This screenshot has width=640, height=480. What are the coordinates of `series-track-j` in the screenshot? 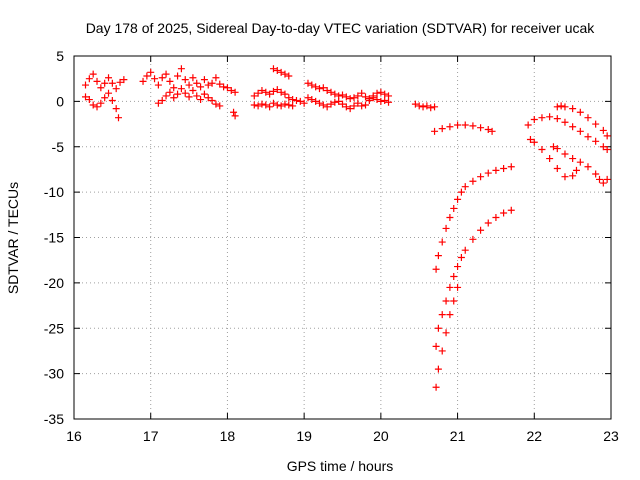 It's located at (348, 103).